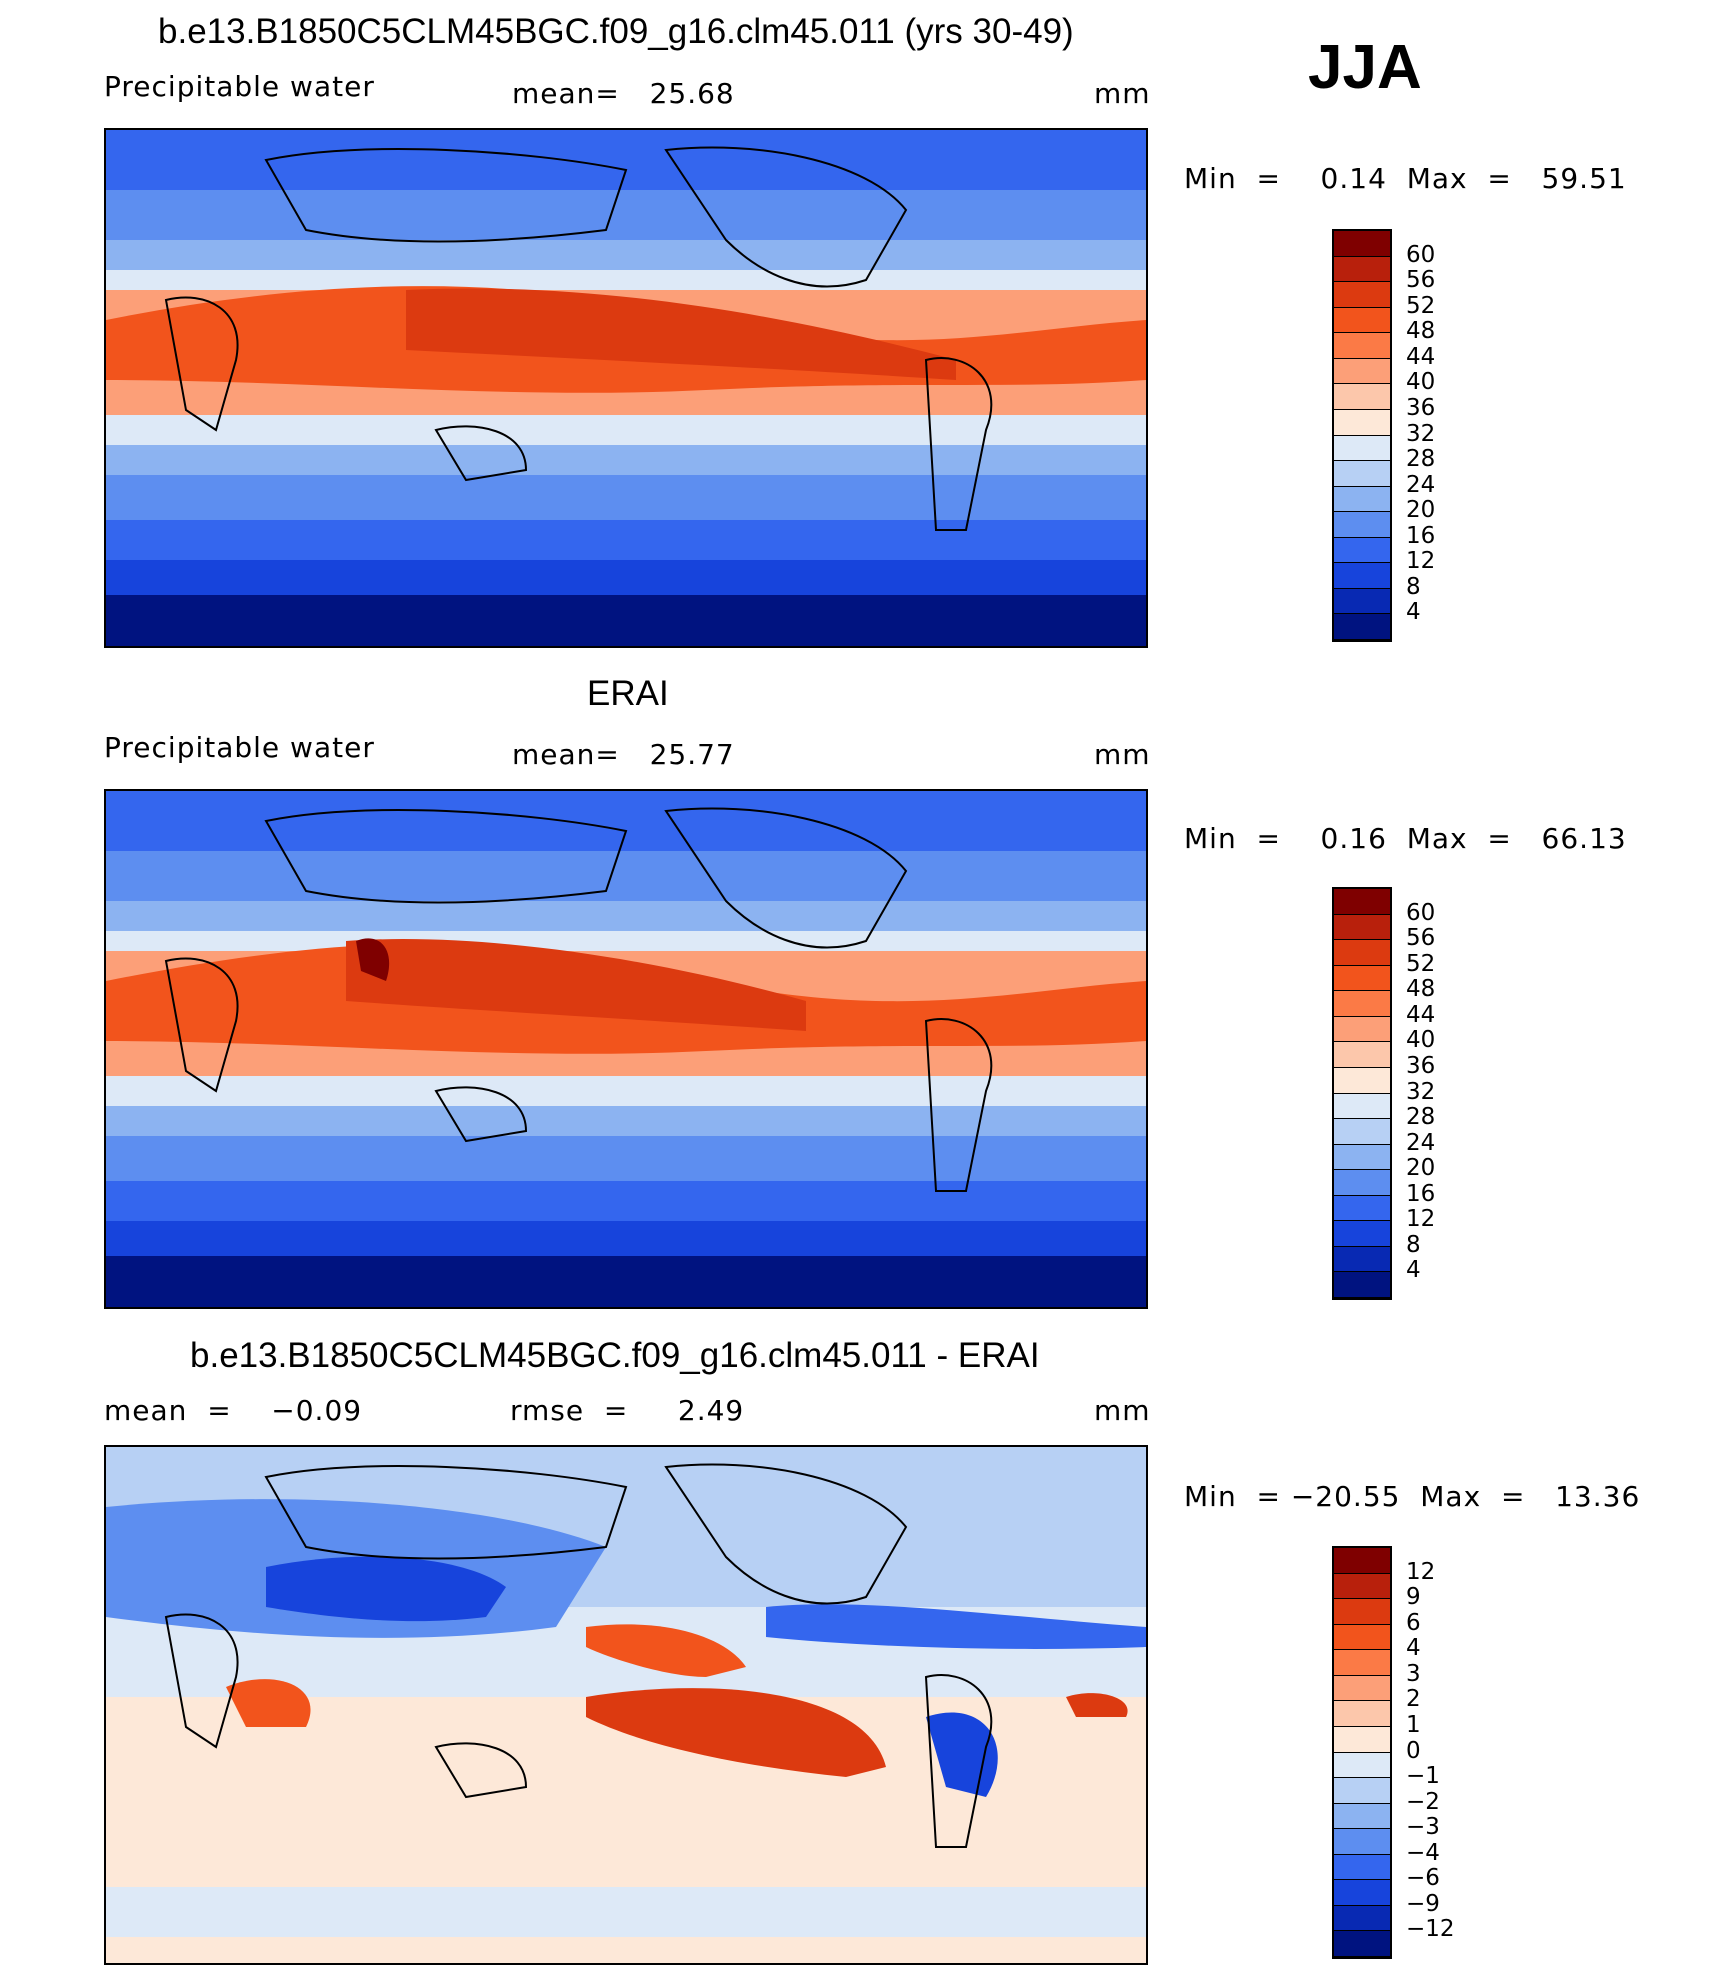  I want to click on panel-1-variable-label: Precipitable water, so click(239, 86).